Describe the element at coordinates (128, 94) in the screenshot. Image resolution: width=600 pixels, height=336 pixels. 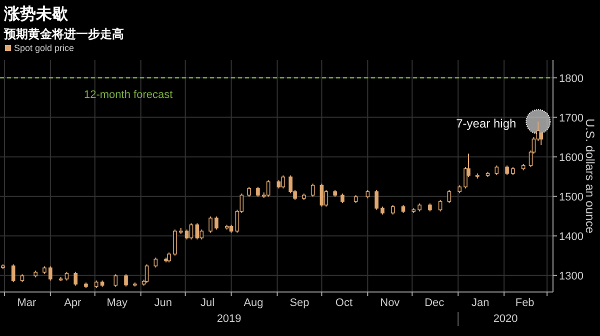
I see `ref-line-label: 12-month forecast` at that location.